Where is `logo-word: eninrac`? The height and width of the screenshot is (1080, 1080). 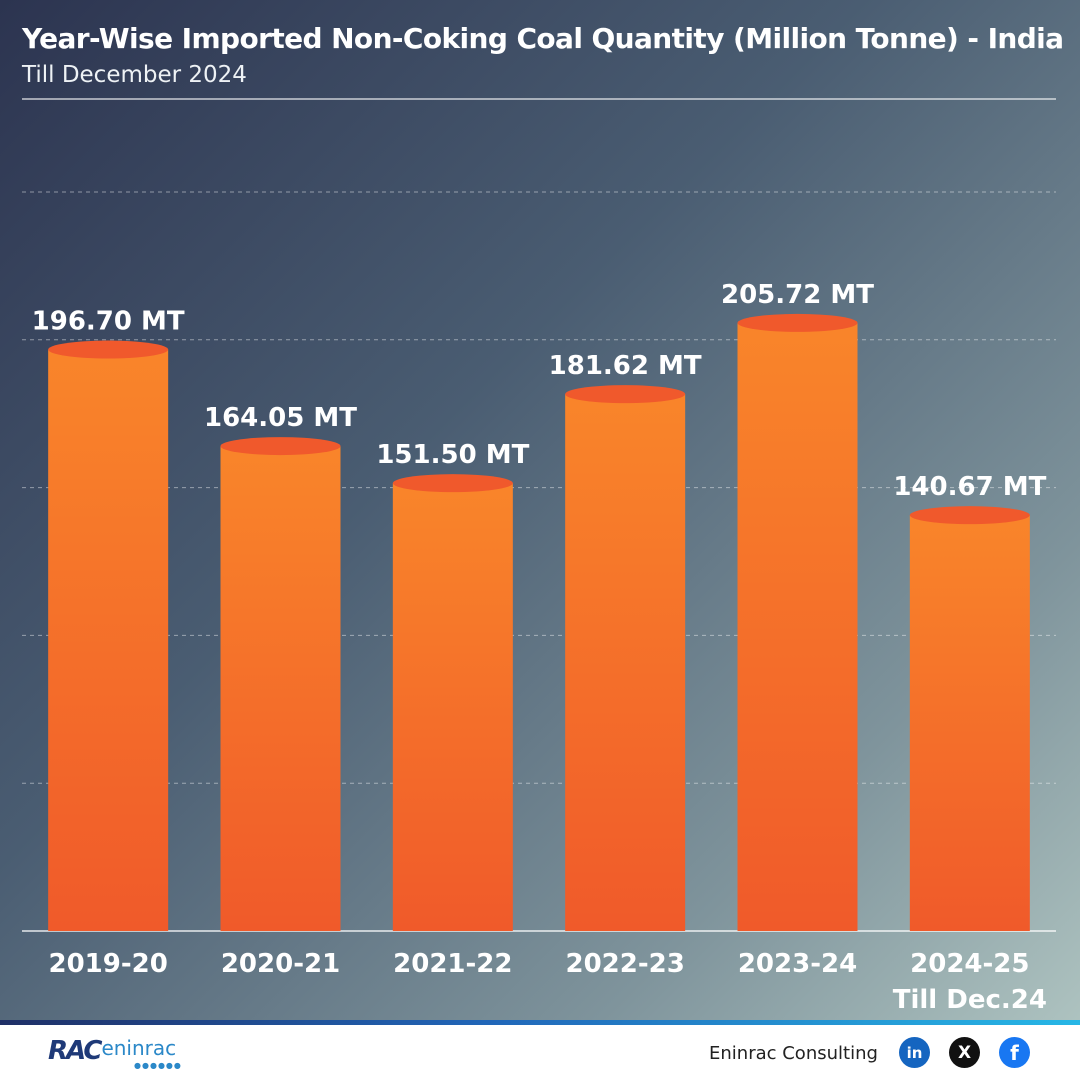
logo-word: eninrac is located at coordinates (139, 1048).